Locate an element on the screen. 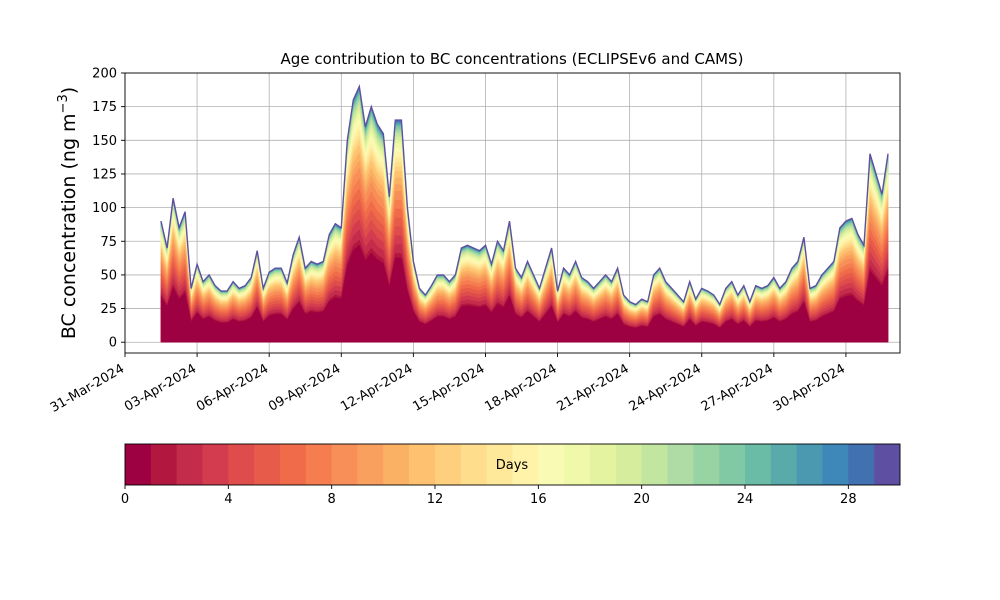 This screenshot has height=600, width=1000. y-axis: 0 25 50 75 100 125 150 175 200 is located at coordinates (108, 209).